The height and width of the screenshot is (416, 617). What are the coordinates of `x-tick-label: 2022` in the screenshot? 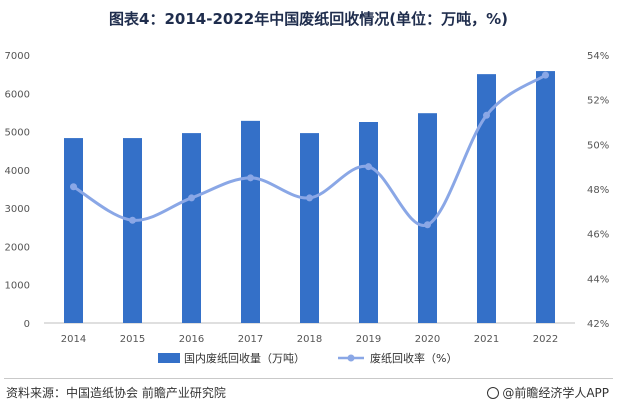 It's located at (545, 339).